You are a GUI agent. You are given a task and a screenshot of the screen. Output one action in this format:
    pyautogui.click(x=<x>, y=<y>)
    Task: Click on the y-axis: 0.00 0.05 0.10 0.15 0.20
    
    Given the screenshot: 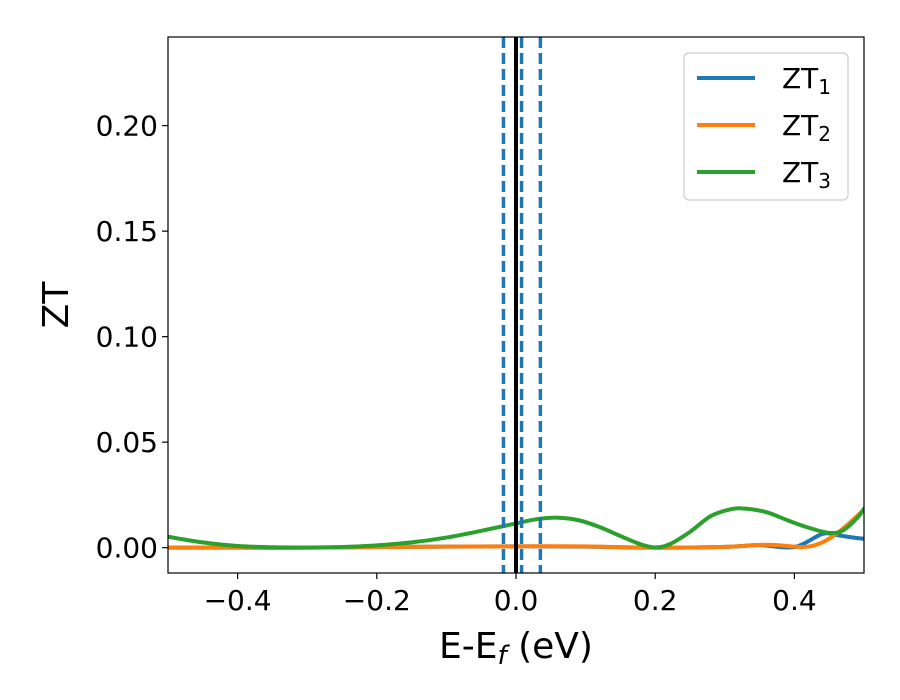 What is the action you would take?
    pyautogui.click(x=132, y=337)
    